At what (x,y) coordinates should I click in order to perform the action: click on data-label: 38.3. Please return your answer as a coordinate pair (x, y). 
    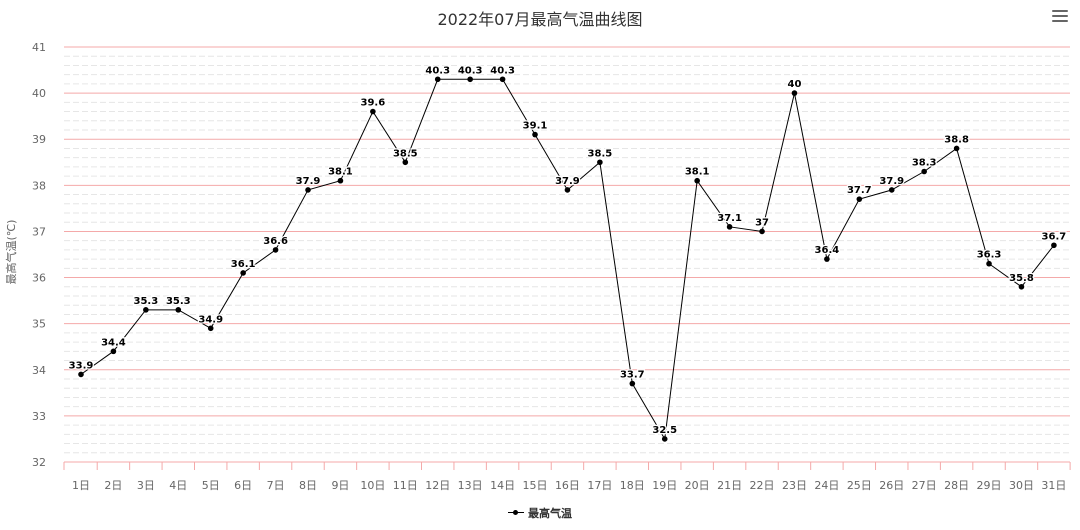
    Looking at the image, I should click on (924, 163).